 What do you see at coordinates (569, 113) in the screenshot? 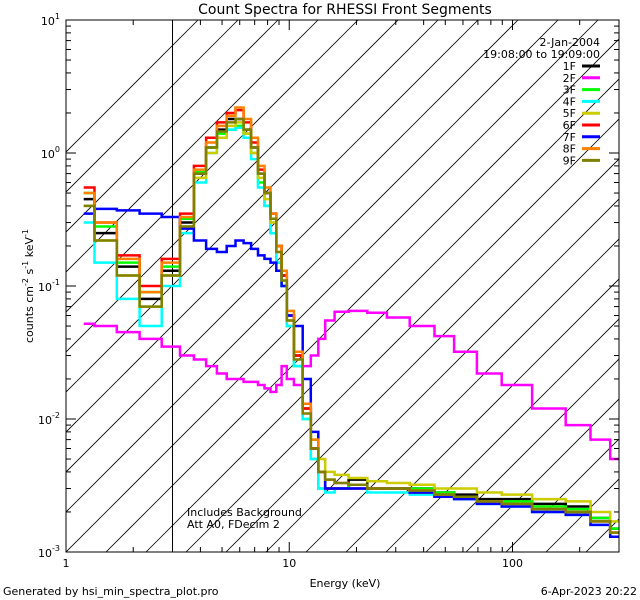
I see `legend-label-5F: 5F` at bounding box center [569, 113].